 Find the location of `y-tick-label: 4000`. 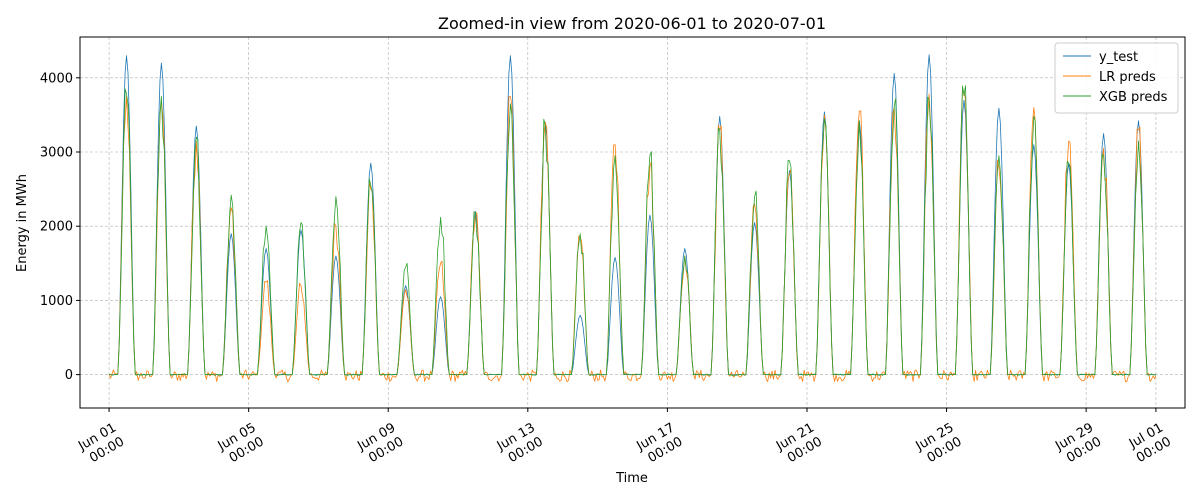

y-tick-label: 4000 is located at coordinates (56, 78).